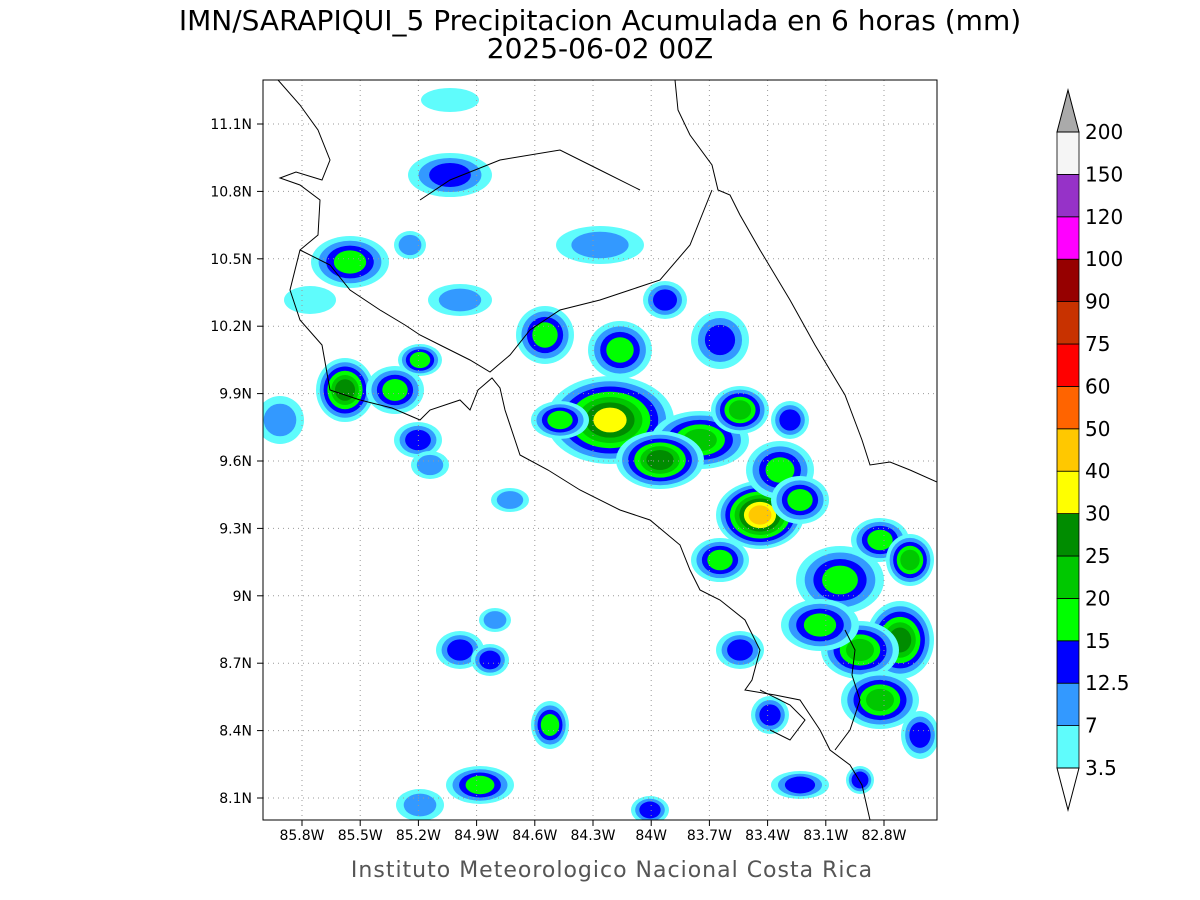  Describe the element at coordinates (1097, 386) in the screenshot. I see `colorbar-label: 60` at that location.